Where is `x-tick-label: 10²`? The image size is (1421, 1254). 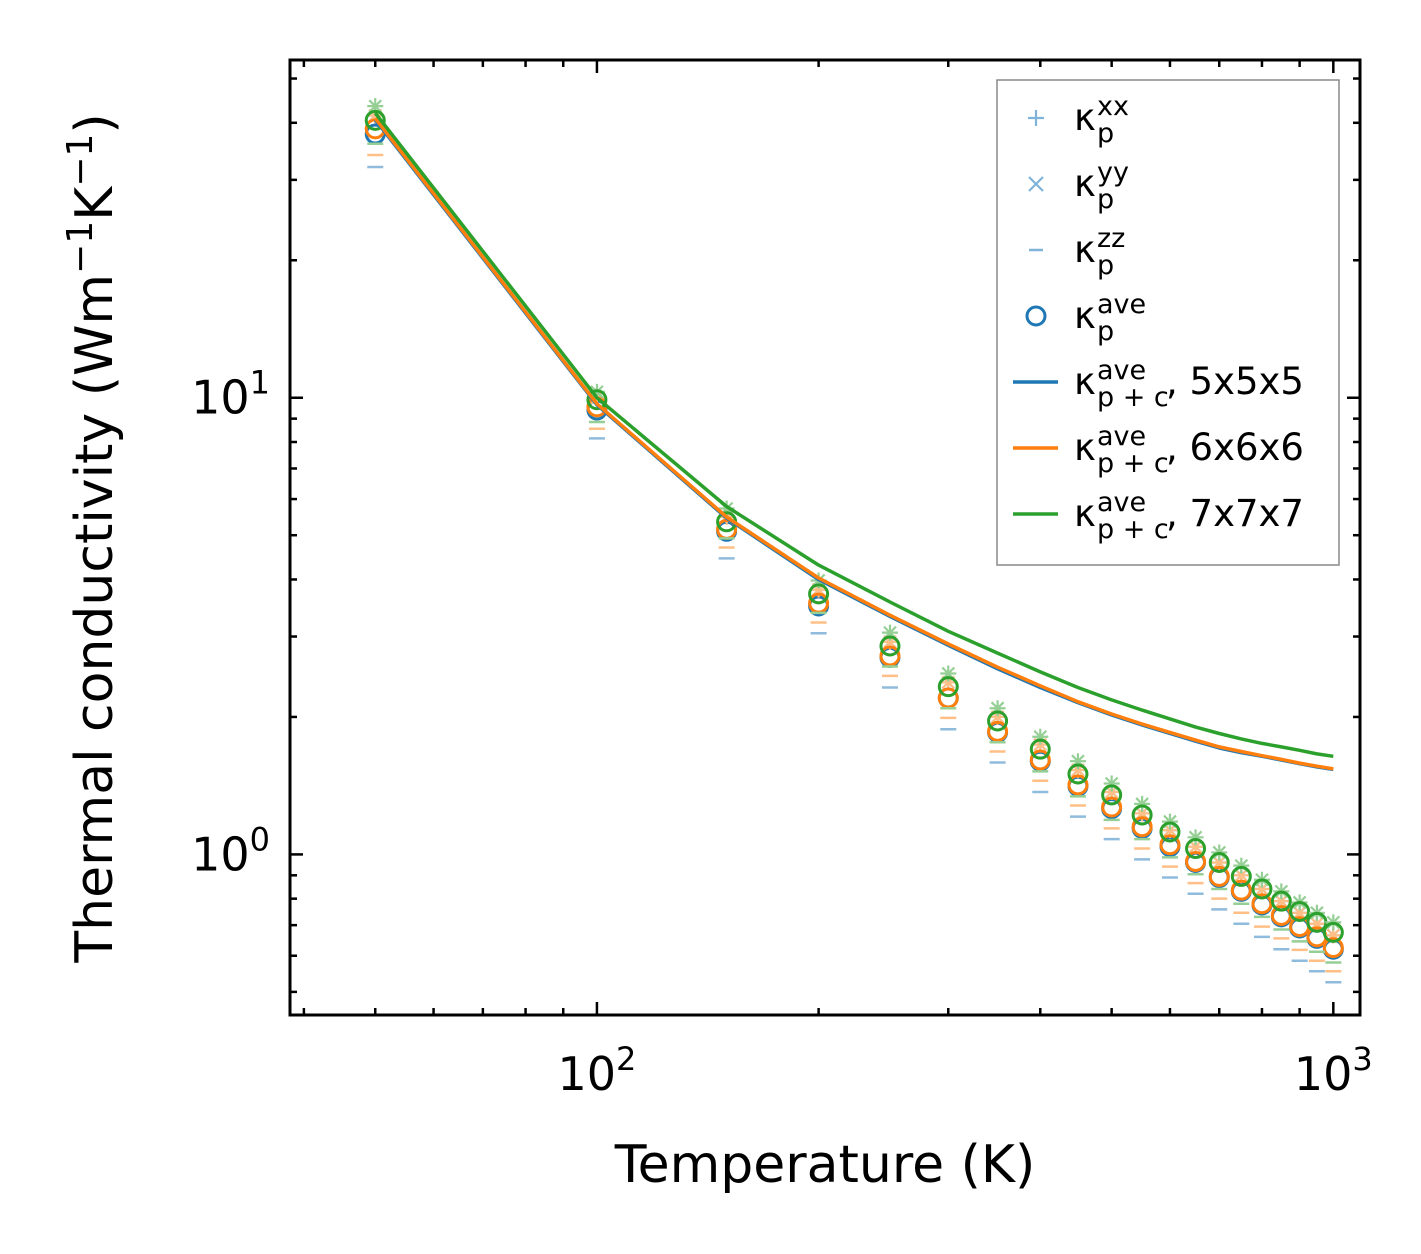
x-tick-label: 10² is located at coordinates (596, 1070).